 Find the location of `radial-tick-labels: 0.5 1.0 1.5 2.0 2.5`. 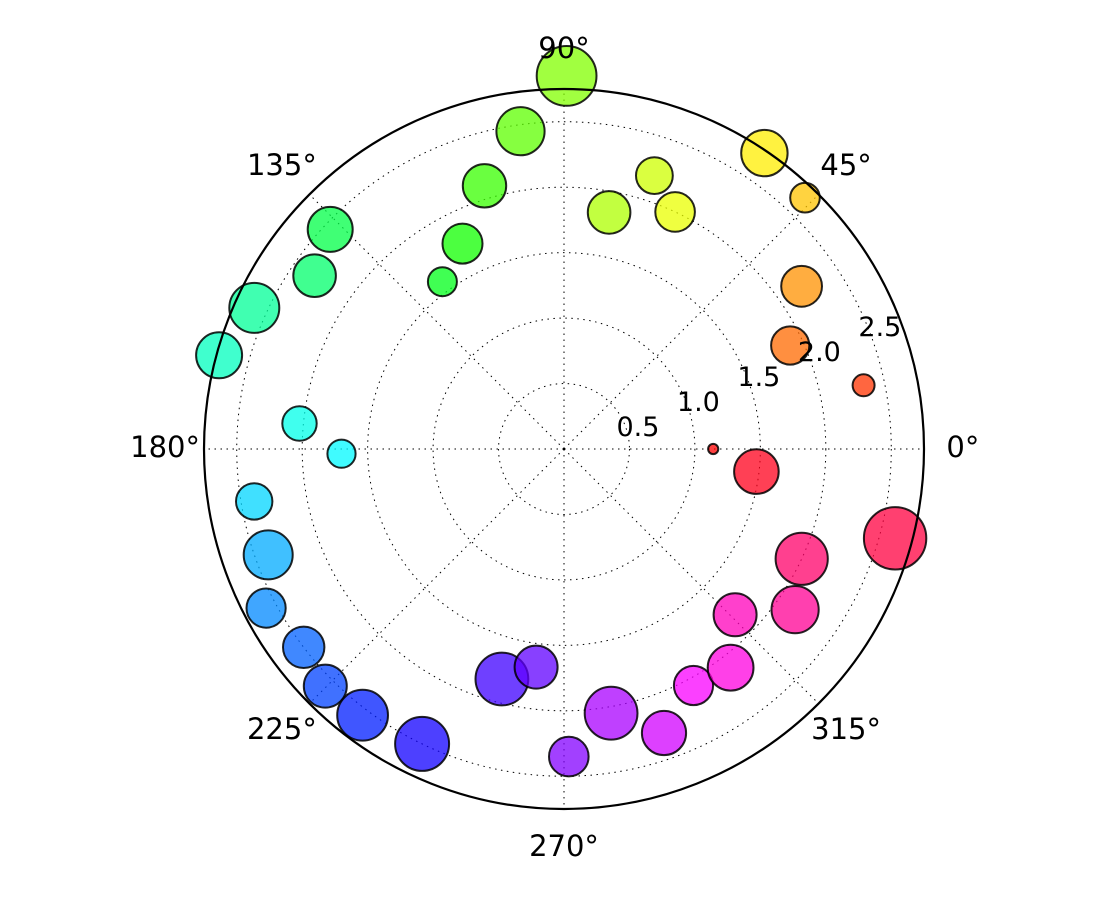

radial-tick-labels: 0.5 1.0 1.5 2.0 2.5 is located at coordinates (759, 377).